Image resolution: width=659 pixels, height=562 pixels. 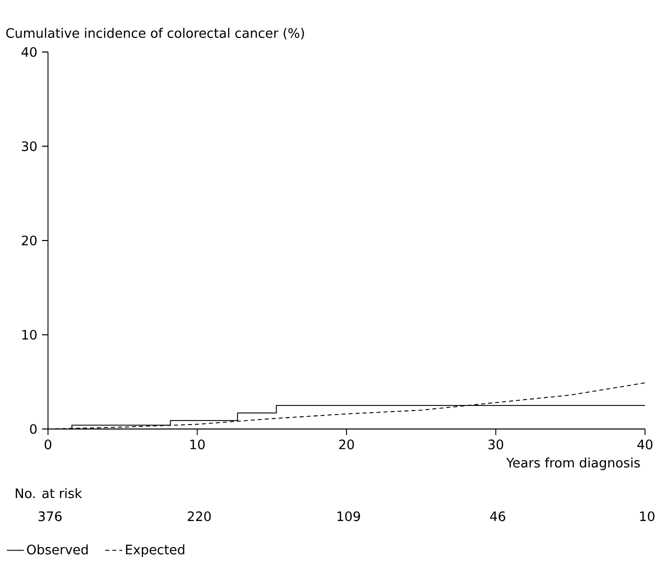 What do you see at coordinates (29, 52) in the screenshot?
I see `y-tick-label: 40` at bounding box center [29, 52].